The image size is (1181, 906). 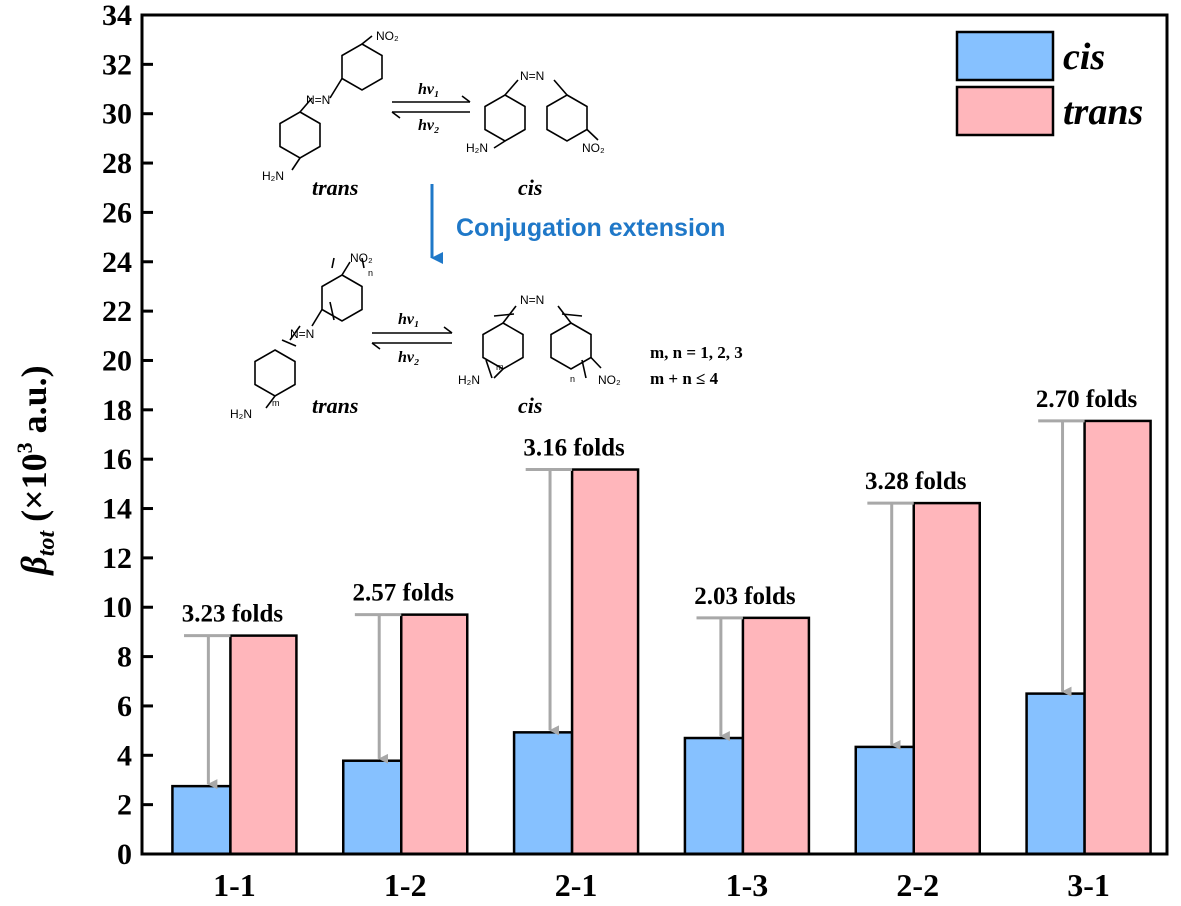 I want to click on h2n-top-trans: H₂N, so click(x=273, y=176).